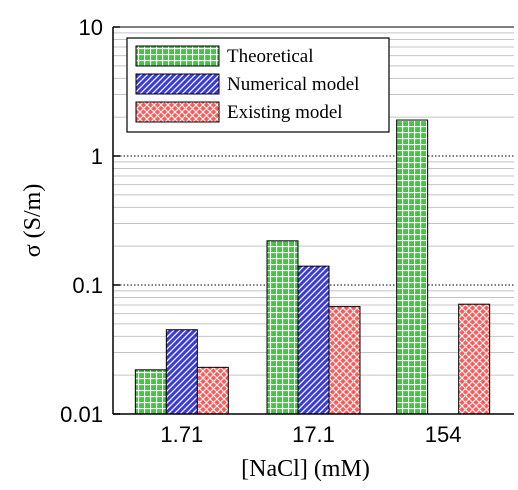 The width and height of the screenshot is (518, 490). I want to click on x-tick-label: 154, so click(443, 434).